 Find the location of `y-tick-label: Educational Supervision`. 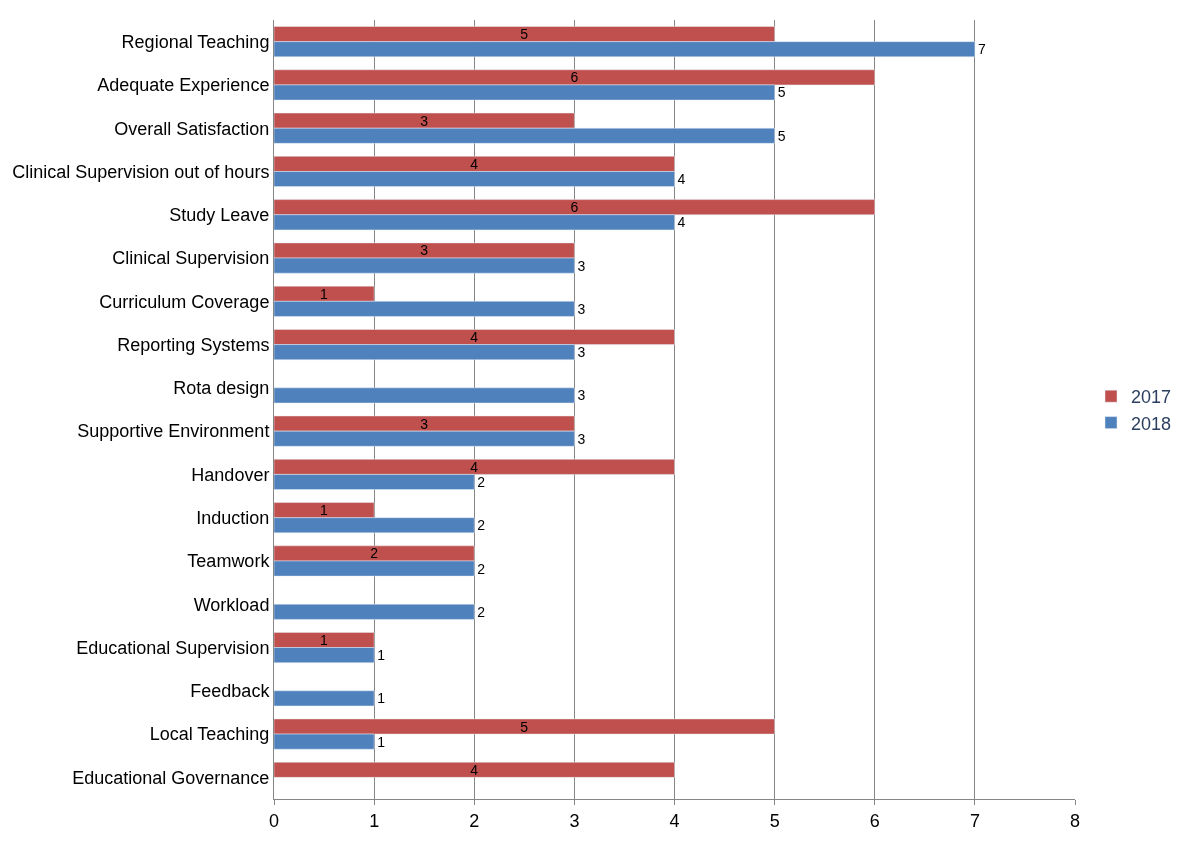

y-tick-label: Educational Supervision is located at coordinates (173, 647).